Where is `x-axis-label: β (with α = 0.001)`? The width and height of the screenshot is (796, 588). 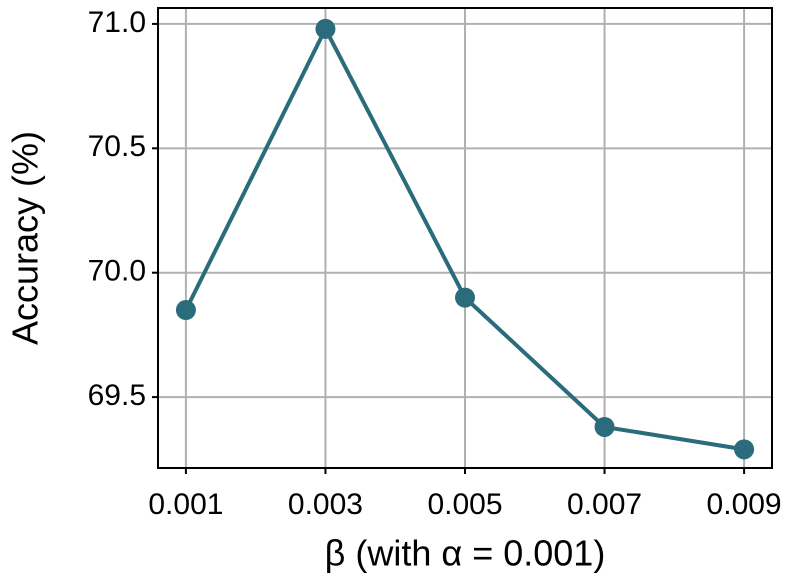 x-axis-label: β (with α = 0.001) is located at coordinates (465, 553).